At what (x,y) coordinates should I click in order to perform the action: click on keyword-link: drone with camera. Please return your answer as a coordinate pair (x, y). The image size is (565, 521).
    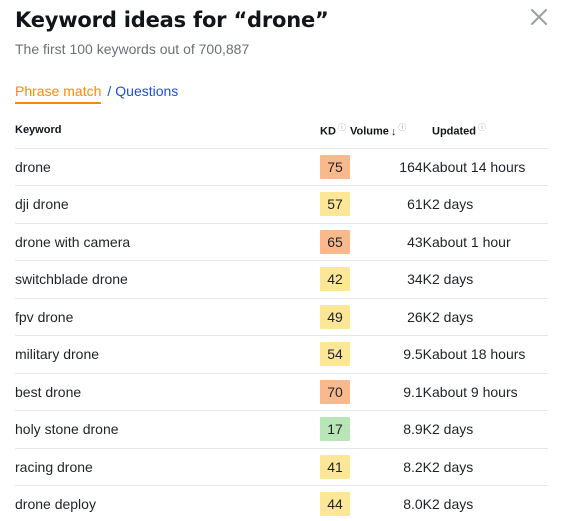
    Looking at the image, I should click on (167, 242).